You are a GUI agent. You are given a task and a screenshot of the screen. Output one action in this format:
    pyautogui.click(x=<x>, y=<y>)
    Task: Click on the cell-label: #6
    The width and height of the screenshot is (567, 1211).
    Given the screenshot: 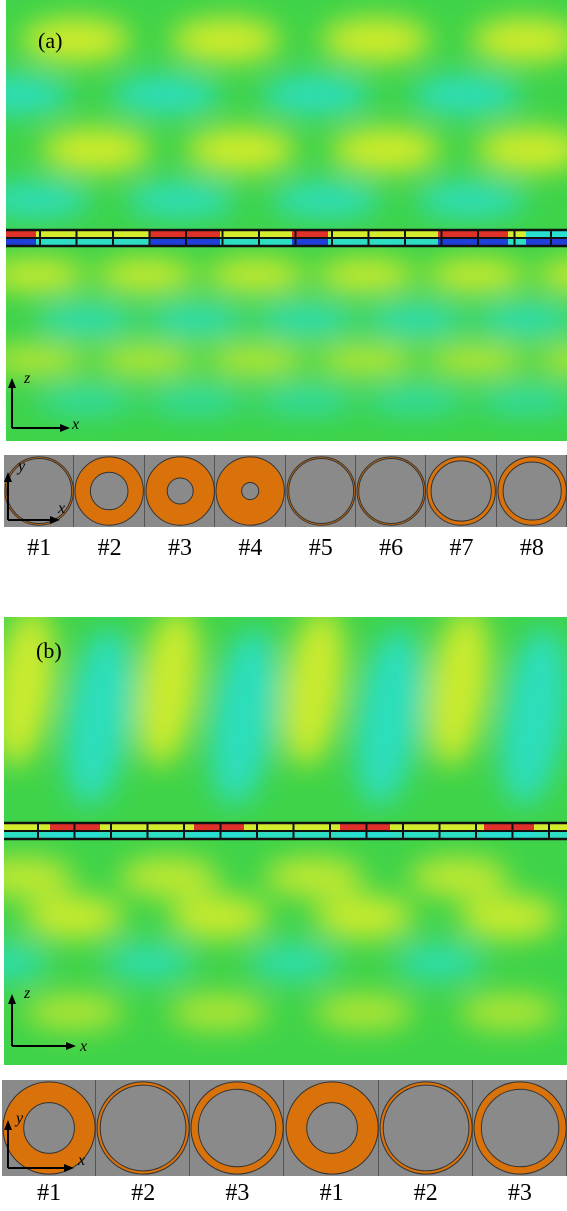 What is the action you would take?
    pyautogui.click(x=391, y=548)
    